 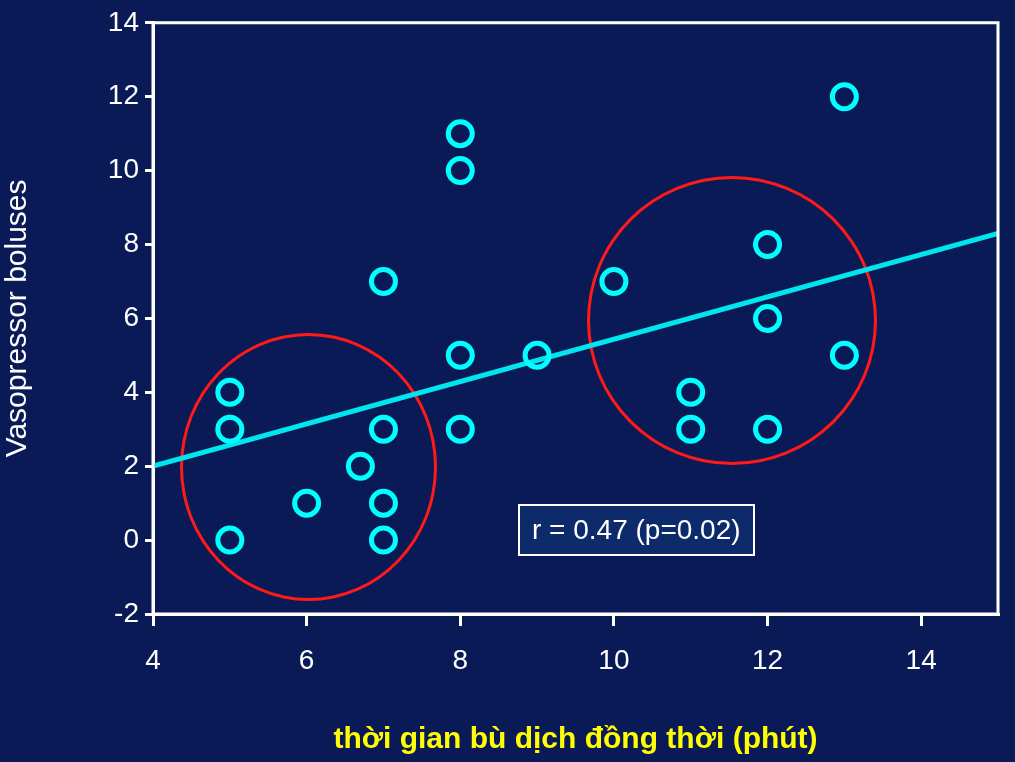 I want to click on y-tick-label: 8, so click(x=131, y=243).